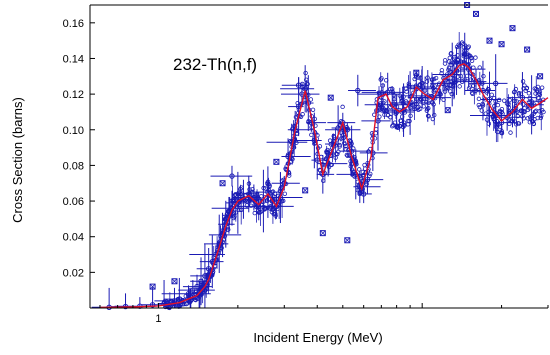  What do you see at coordinates (73, 202) in the screenshot?
I see `y-tick-label: 0.06` at bounding box center [73, 202].